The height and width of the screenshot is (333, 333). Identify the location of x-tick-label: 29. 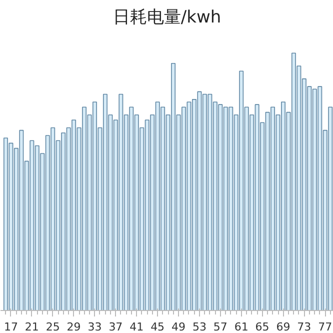
(73, 326).